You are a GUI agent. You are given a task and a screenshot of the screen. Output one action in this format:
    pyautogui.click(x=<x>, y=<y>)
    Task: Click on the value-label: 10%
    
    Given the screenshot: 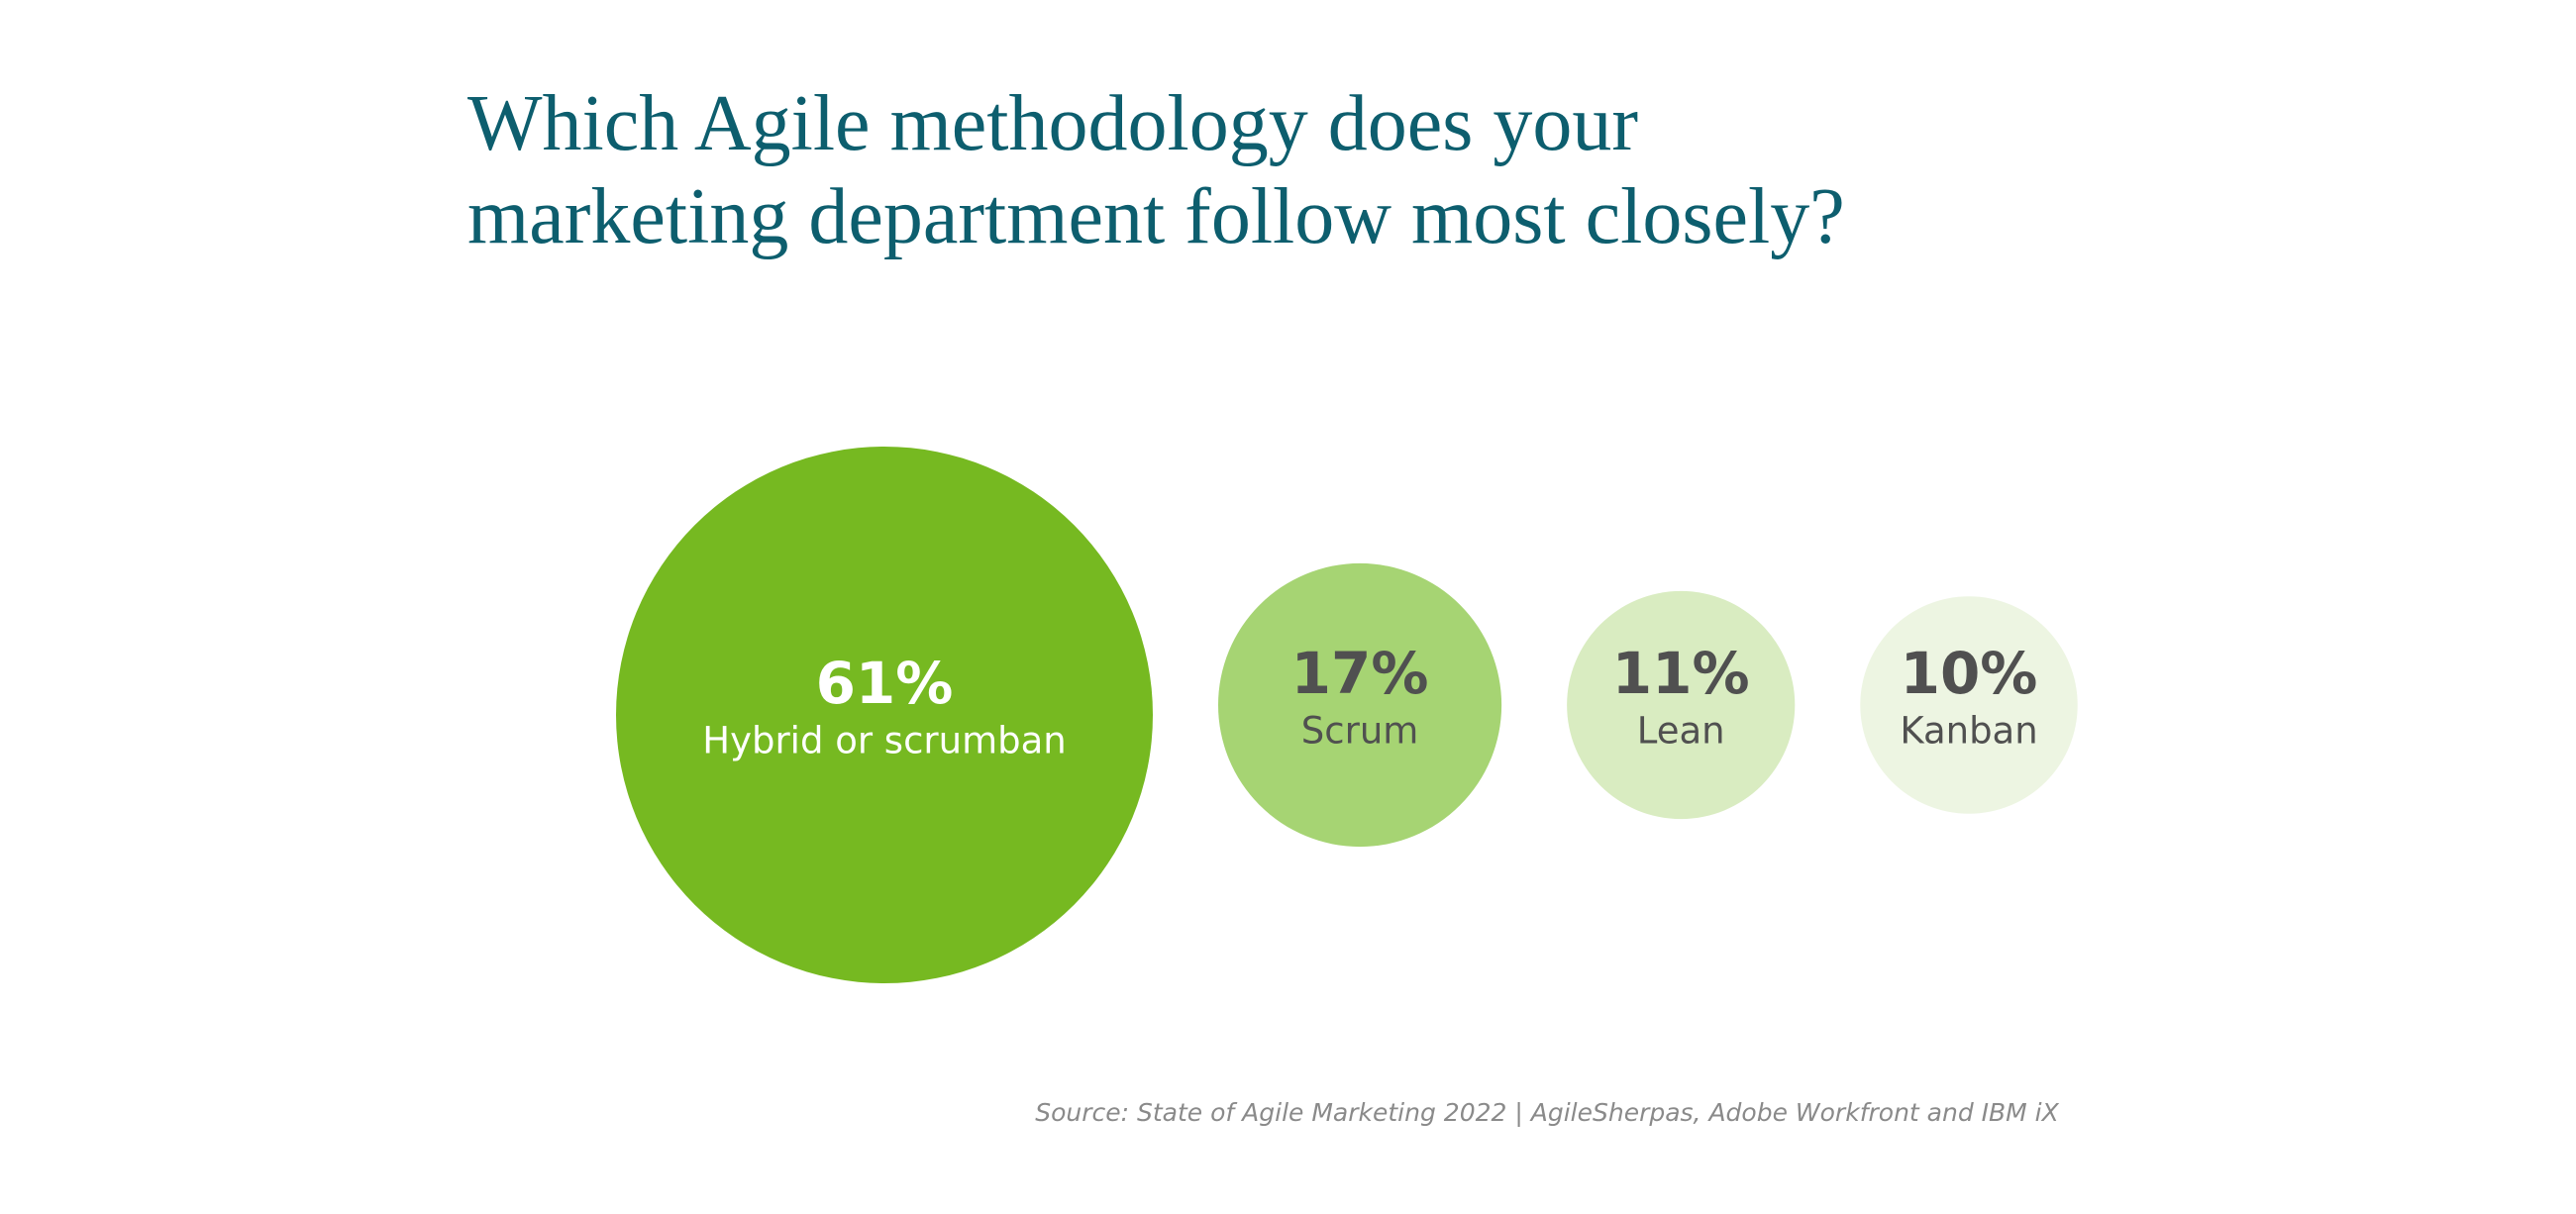 What is the action you would take?
    pyautogui.click(x=1969, y=673)
    